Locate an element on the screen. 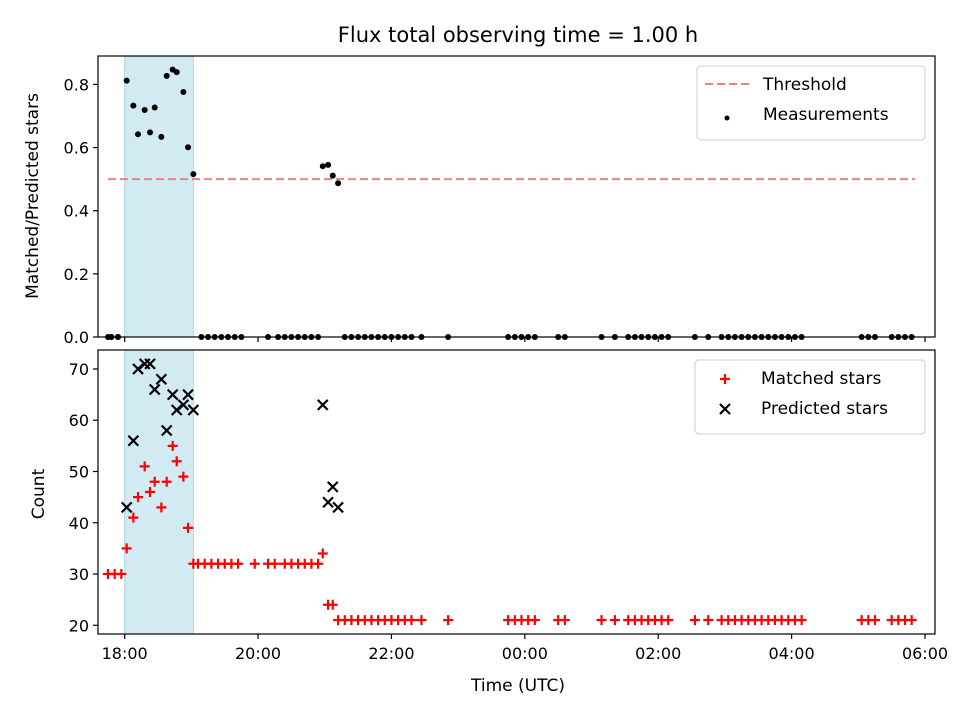 This screenshot has width=960, height=720. x-tick-label: 18:00 is located at coordinates (125, 653).